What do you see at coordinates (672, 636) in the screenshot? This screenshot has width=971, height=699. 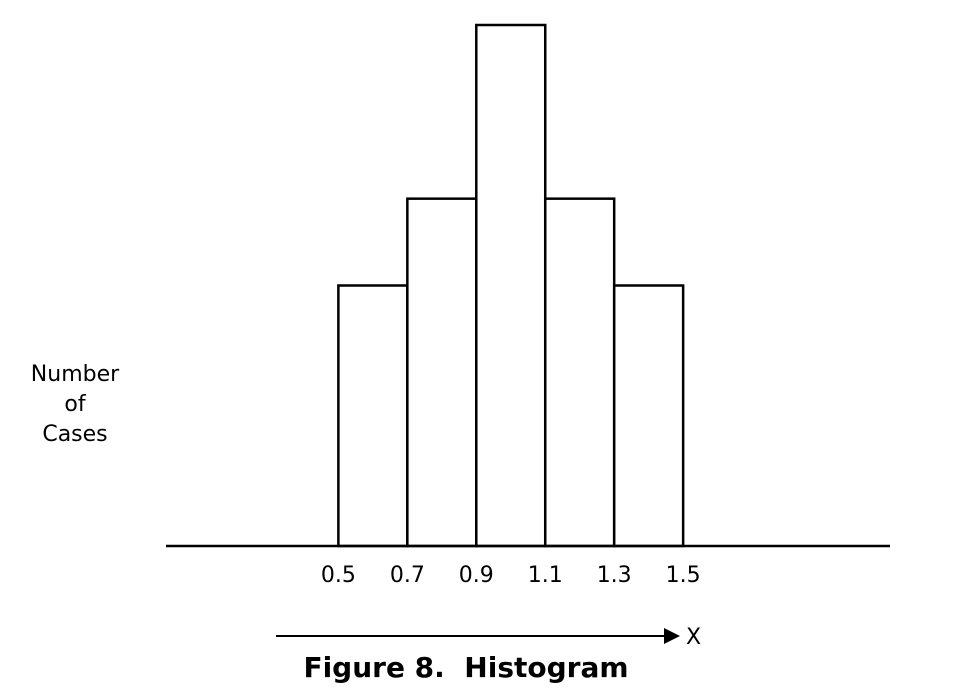 I see `x-direction-arrow-head` at bounding box center [672, 636].